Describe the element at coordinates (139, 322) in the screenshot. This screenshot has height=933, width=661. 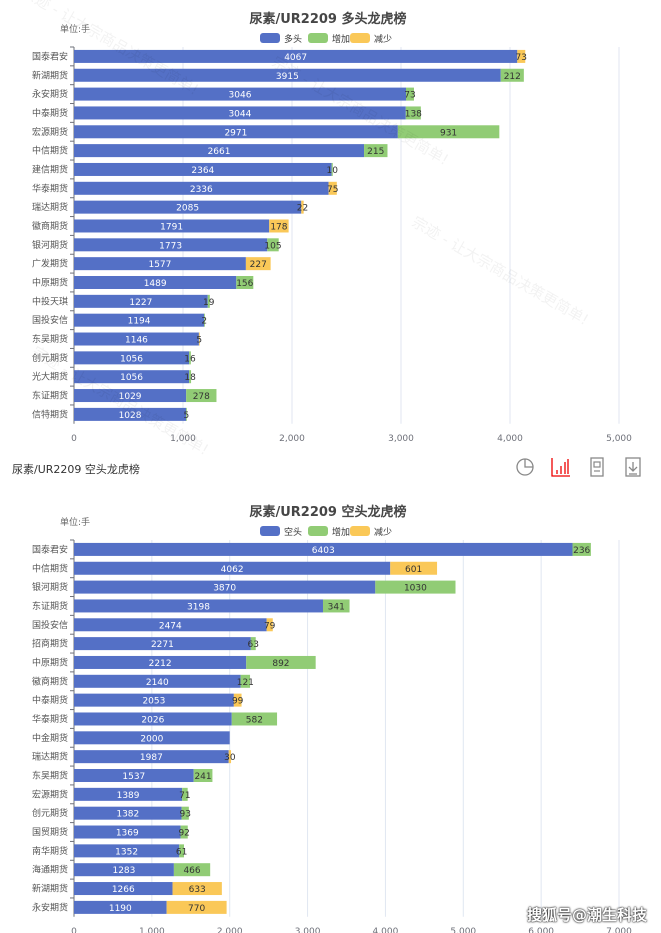
I see `data-label: 1194` at that location.